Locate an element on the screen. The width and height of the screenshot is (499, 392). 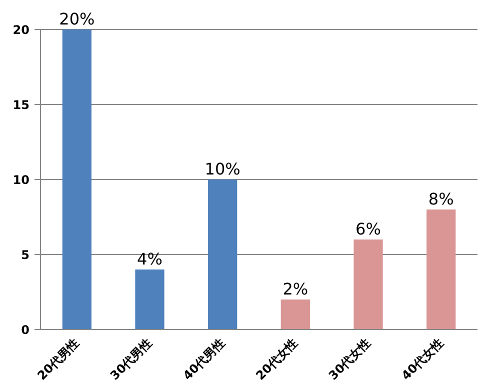
data-label: 2% is located at coordinates (295, 289).